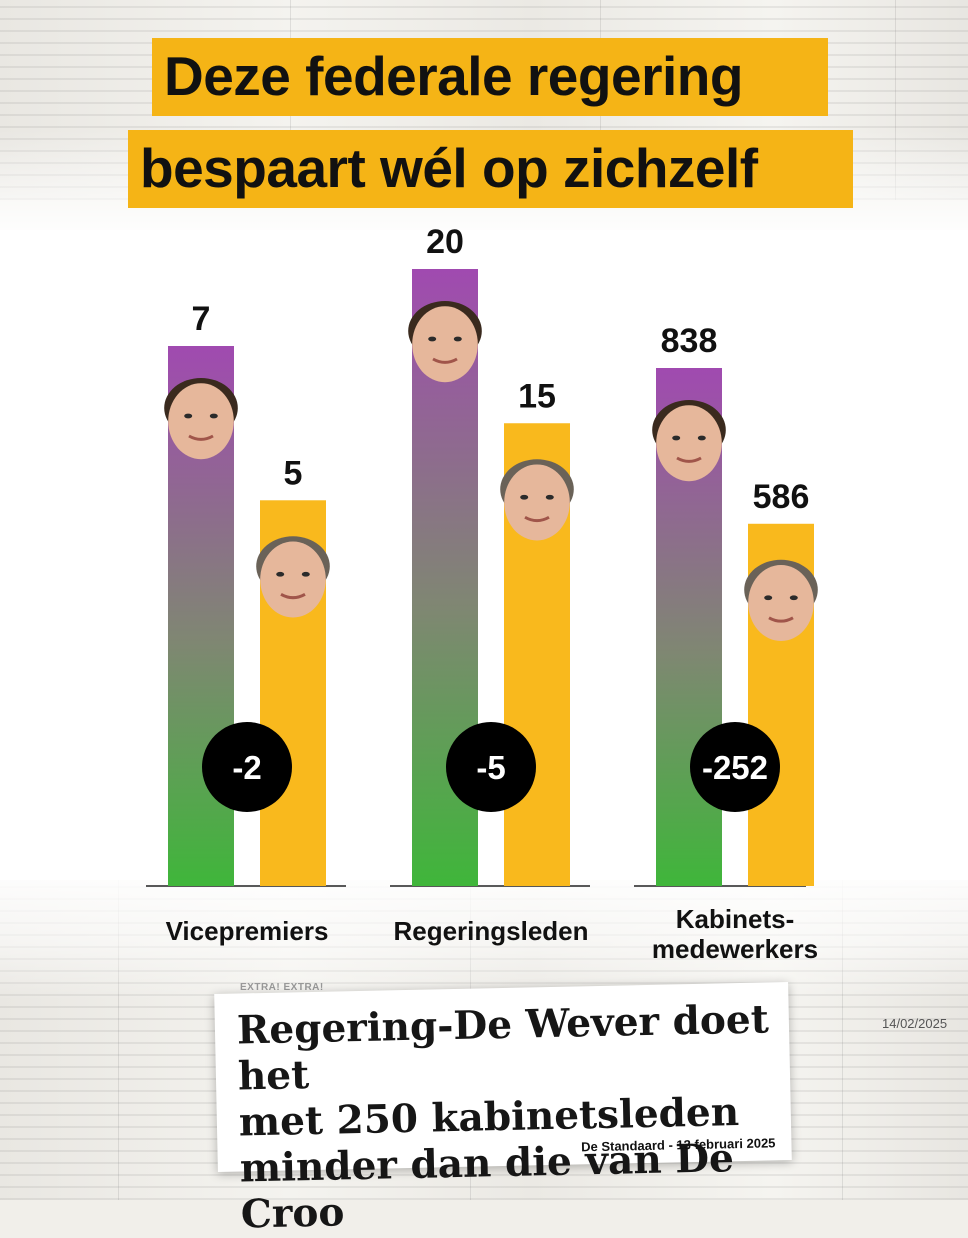 This screenshot has width=968, height=1238. Describe the element at coordinates (537, 396) in the screenshot. I see `value-label: 15` at that location.